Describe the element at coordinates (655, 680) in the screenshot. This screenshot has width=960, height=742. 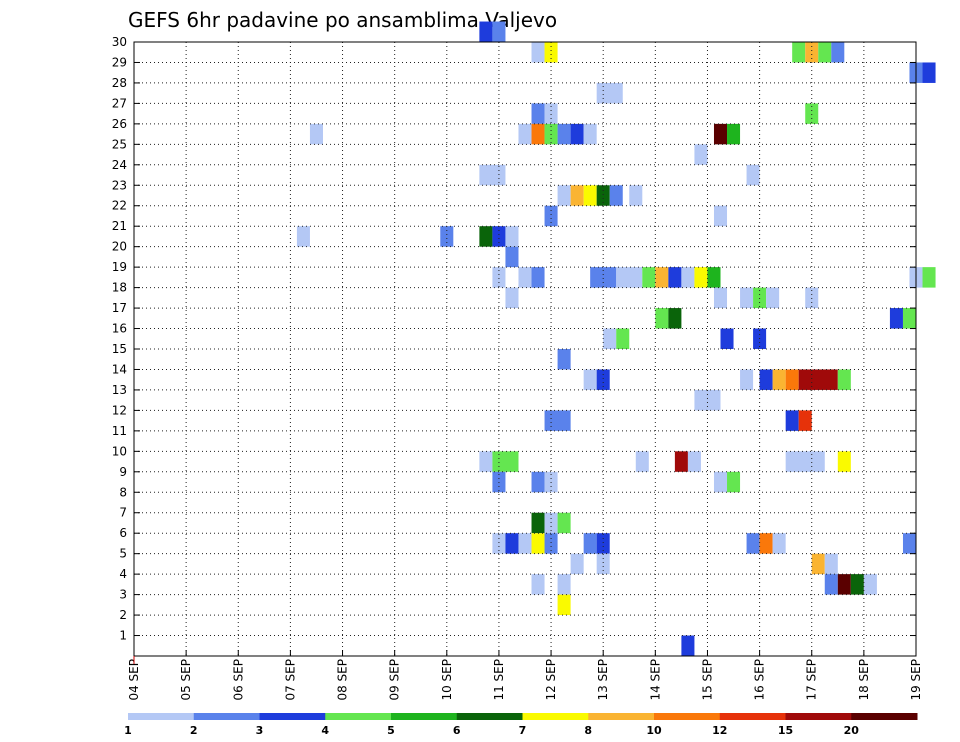
I see `x-tick-label: 14 SEP` at that location.